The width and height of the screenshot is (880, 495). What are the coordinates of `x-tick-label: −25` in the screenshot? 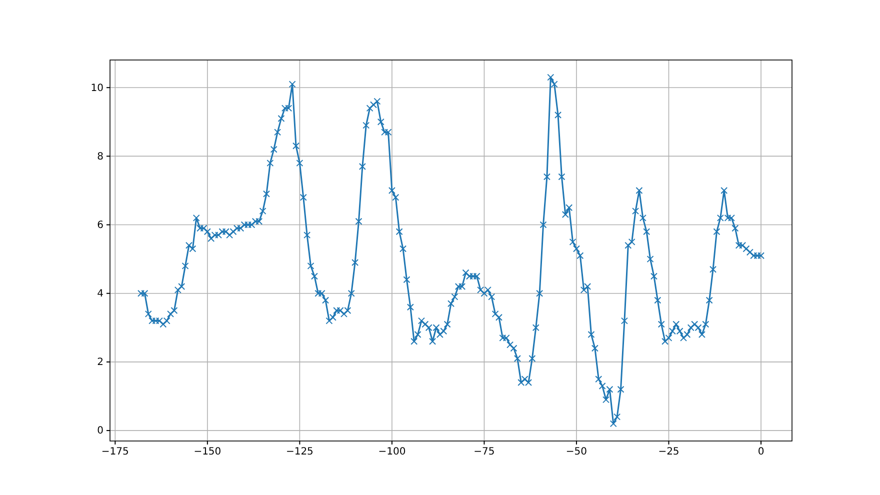 It's located at (669, 452).